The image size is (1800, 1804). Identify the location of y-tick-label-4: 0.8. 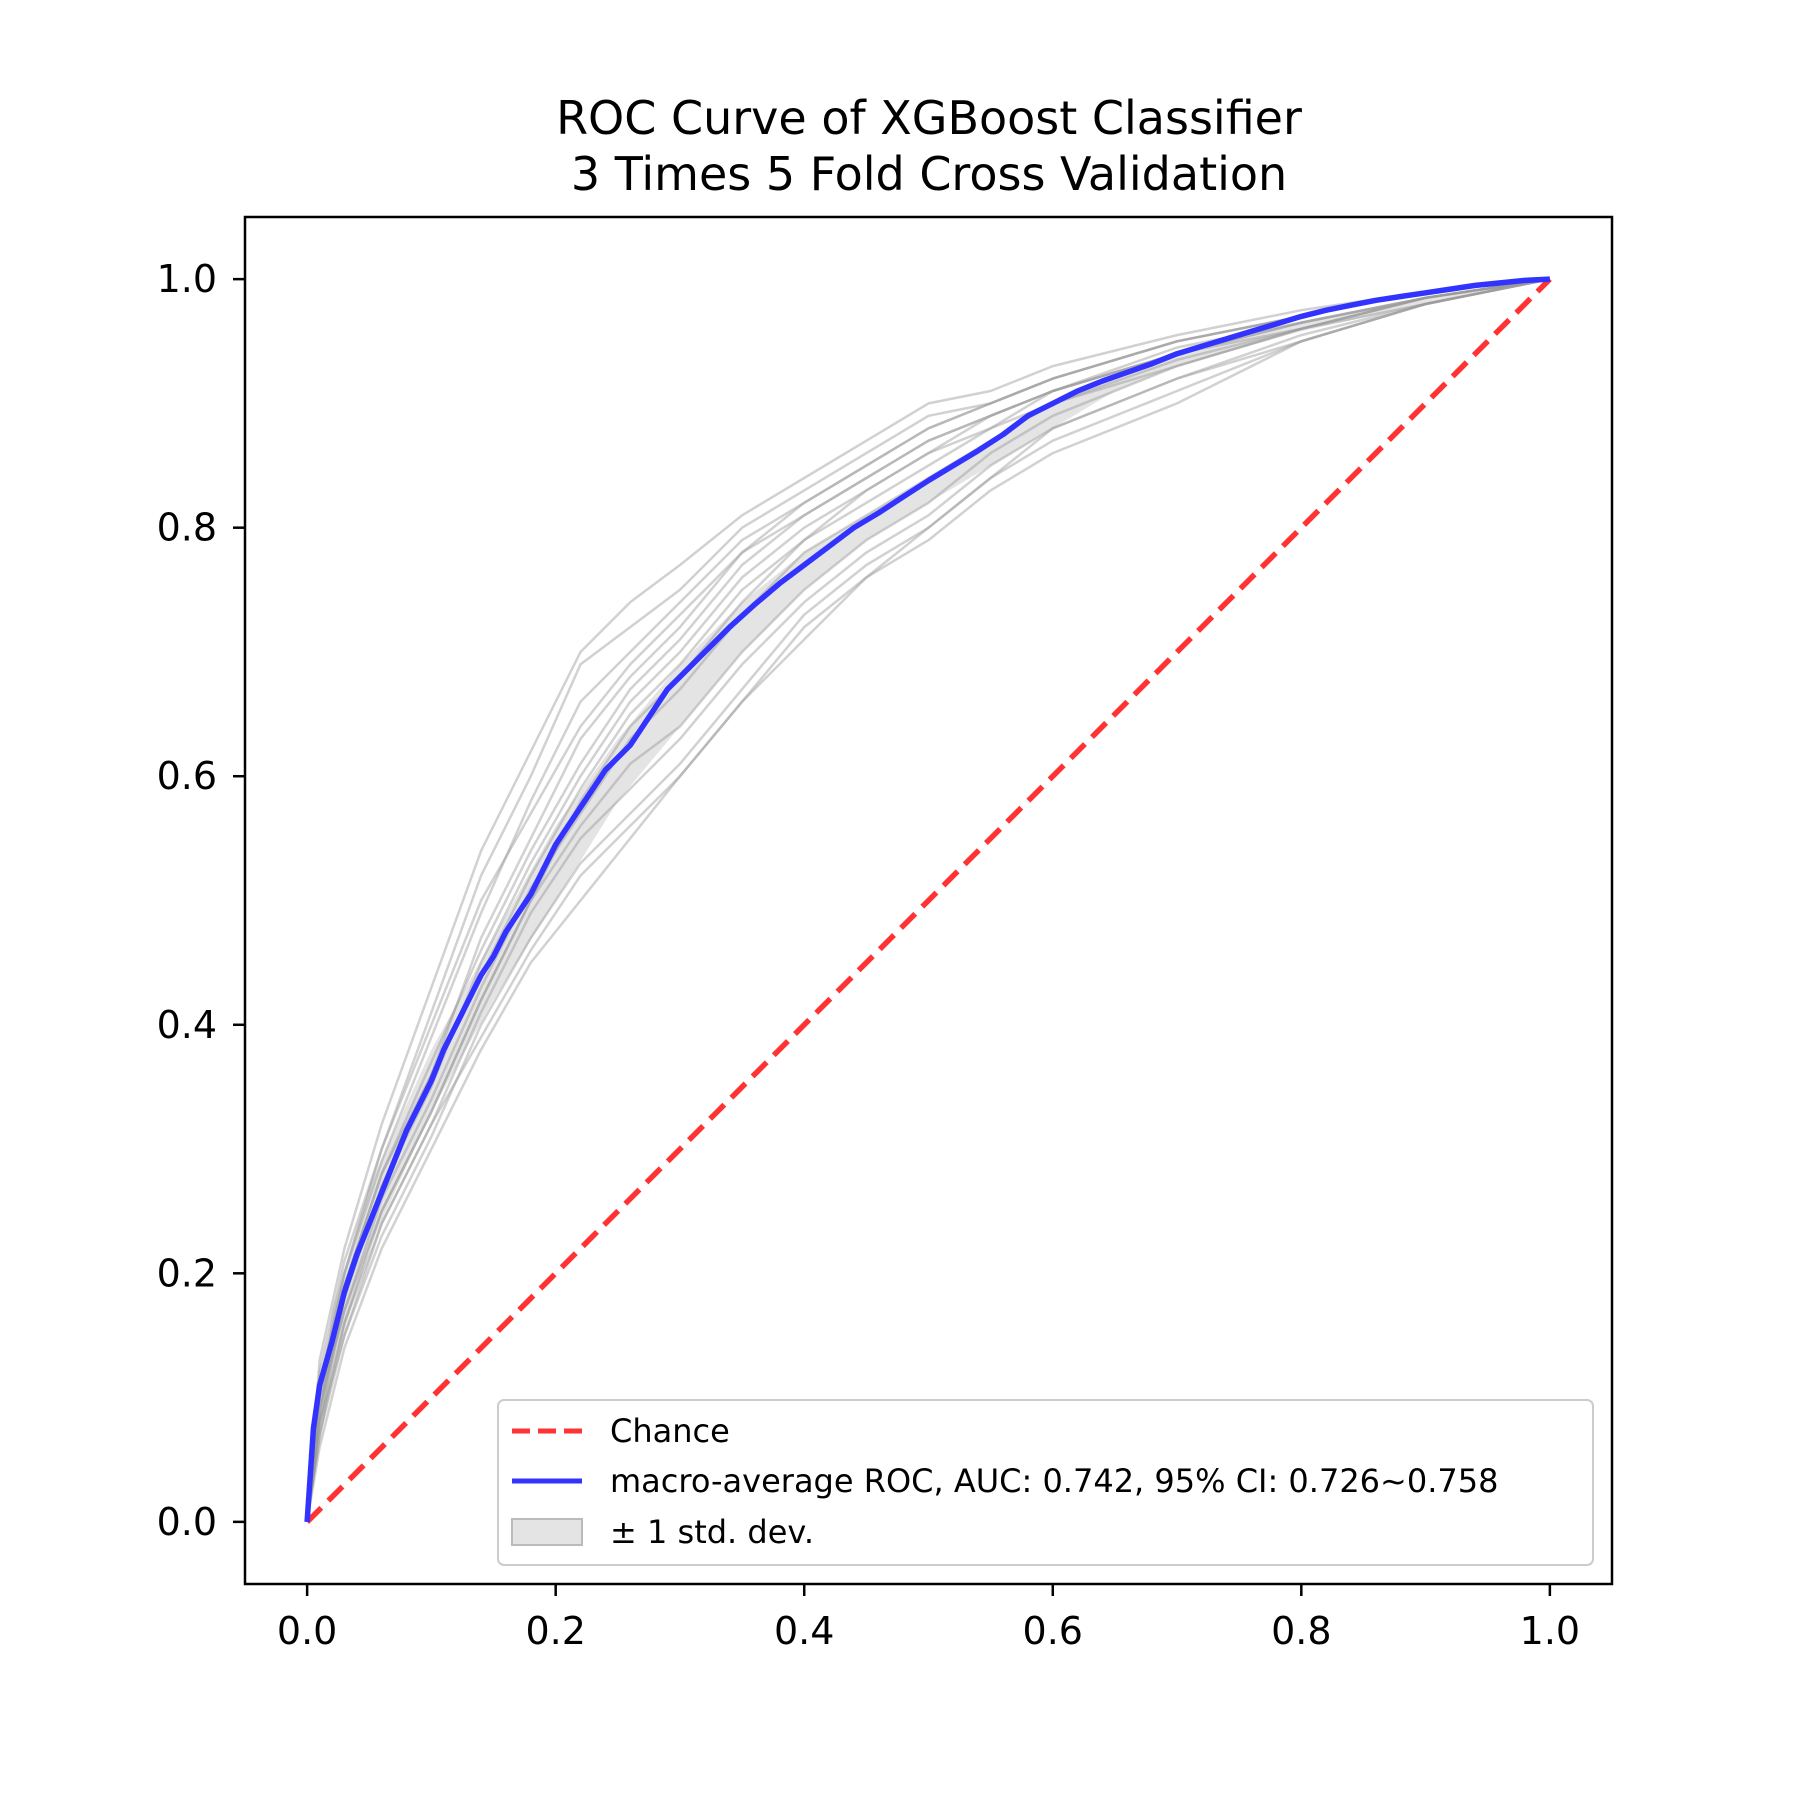
(187, 528).